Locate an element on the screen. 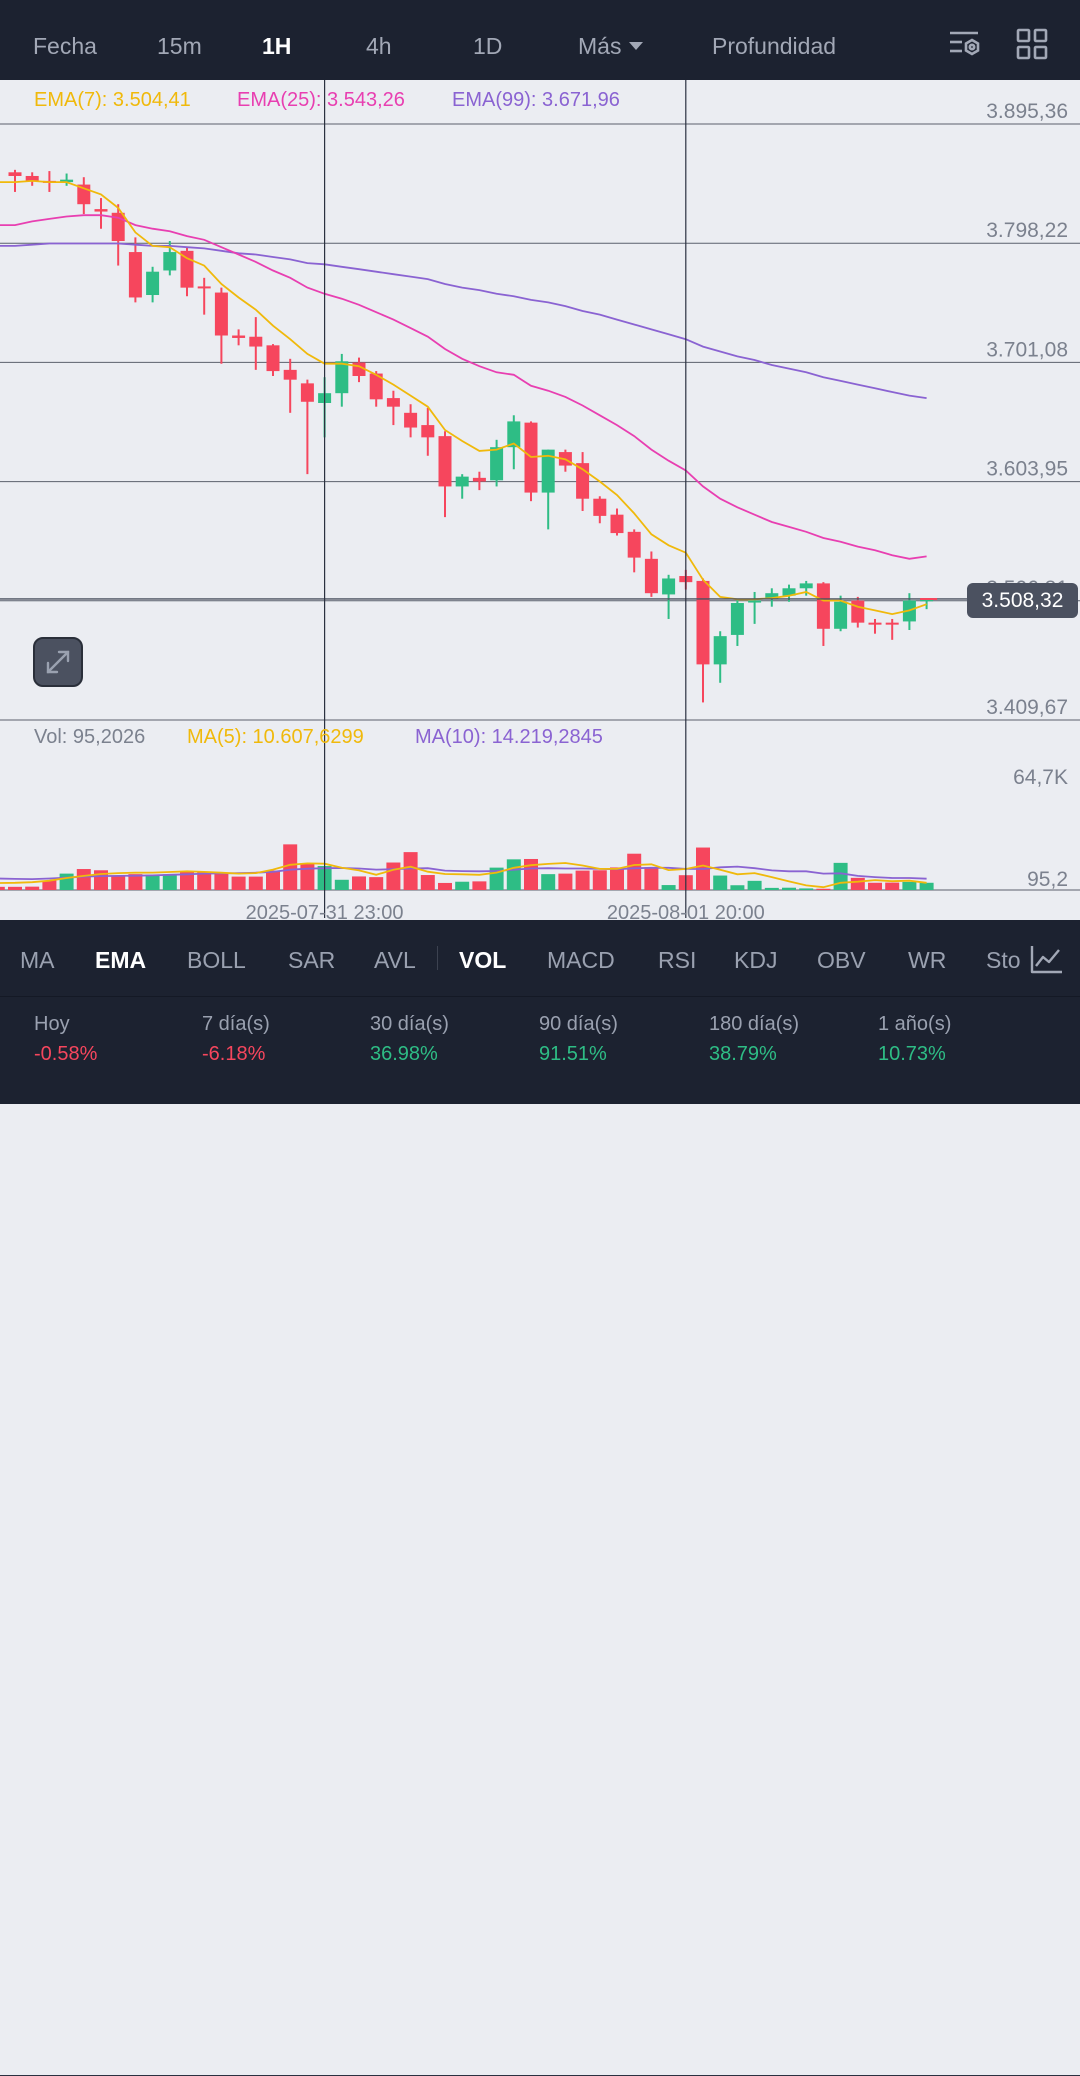  indicator-ema: EMA is located at coordinates (121, 960).